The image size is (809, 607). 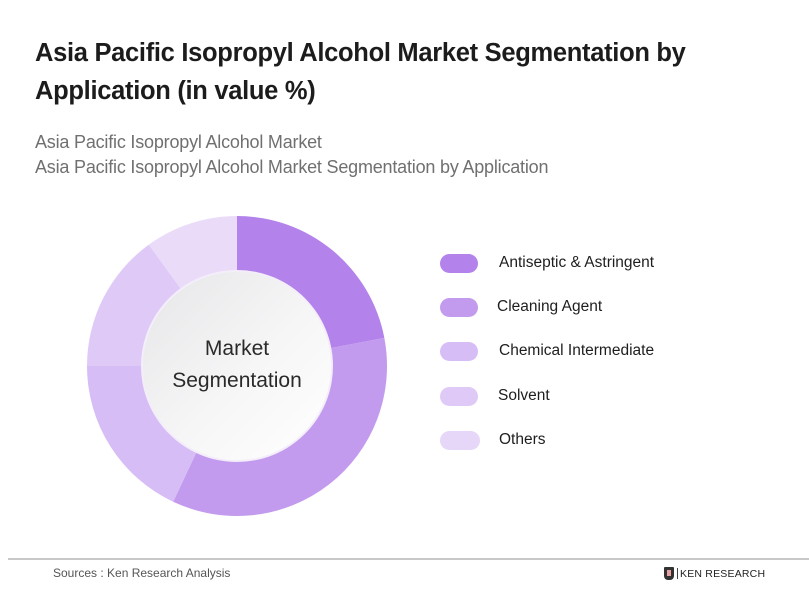 I want to click on legend-item-others: Others, so click(x=493, y=440).